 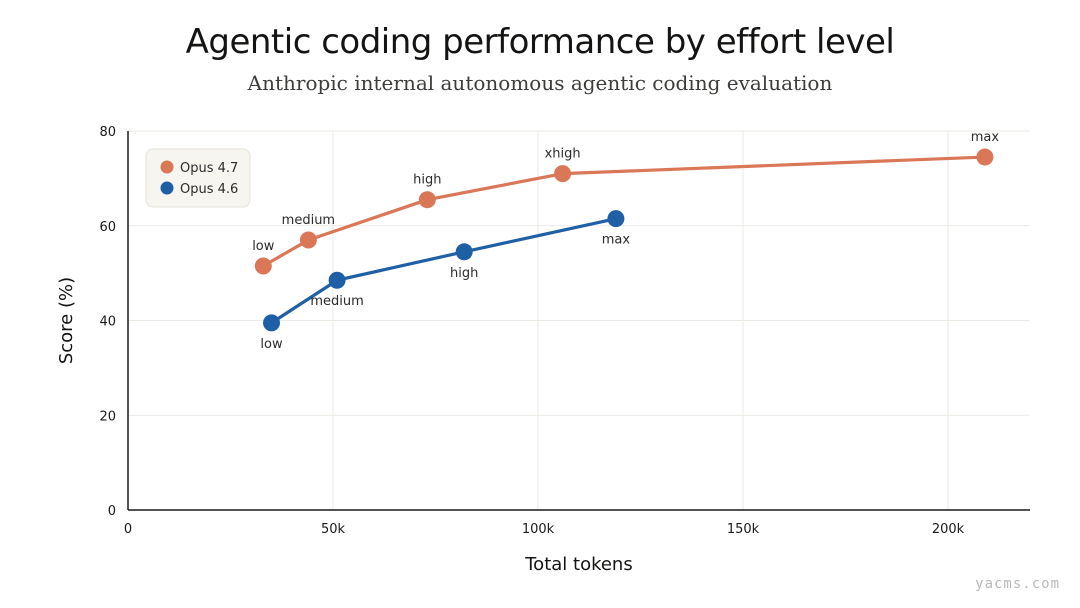 I want to click on x-tick-label: 50k, so click(x=333, y=529).